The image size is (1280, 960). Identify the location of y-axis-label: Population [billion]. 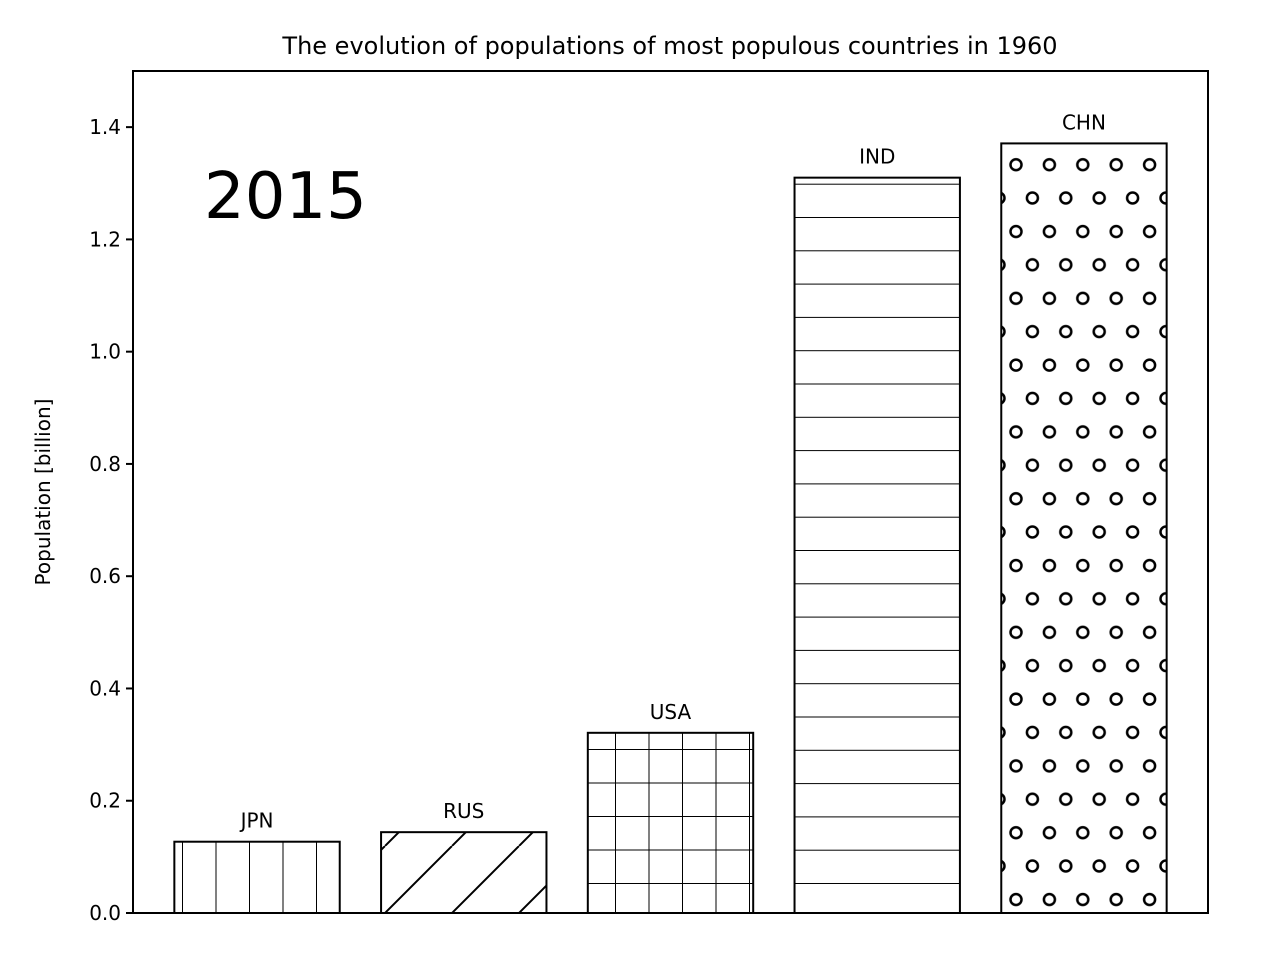
(43, 492).